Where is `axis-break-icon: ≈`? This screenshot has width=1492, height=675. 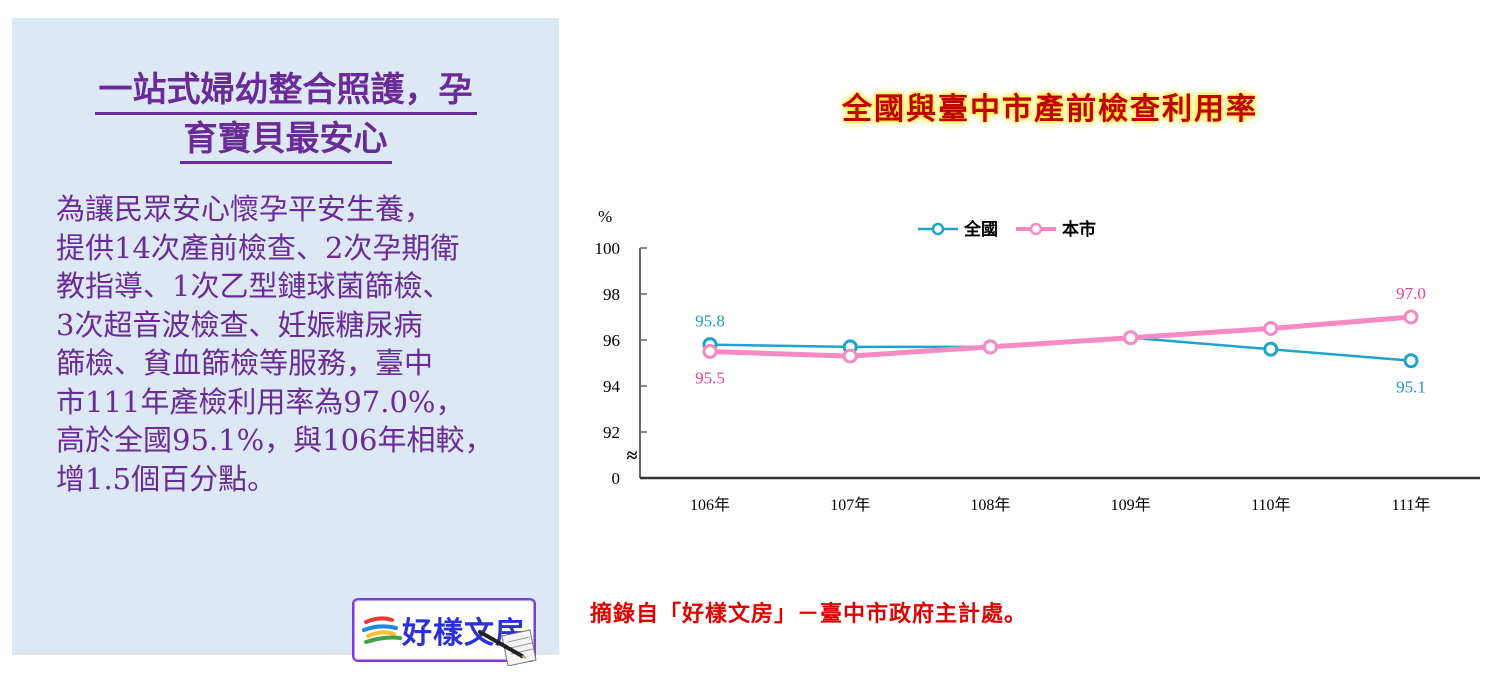 axis-break-icon: ≈ is located at coordinates (632, 456).